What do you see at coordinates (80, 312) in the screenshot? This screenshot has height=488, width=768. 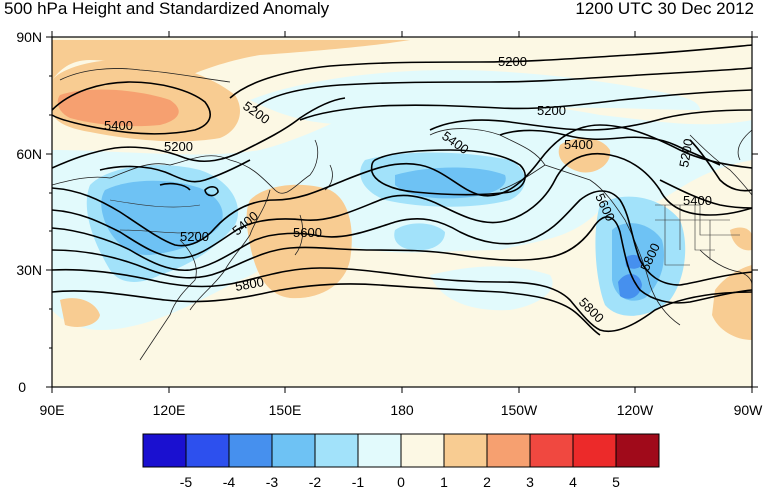 I see `positive-anomaly-india` at bounding box center [80, 312].